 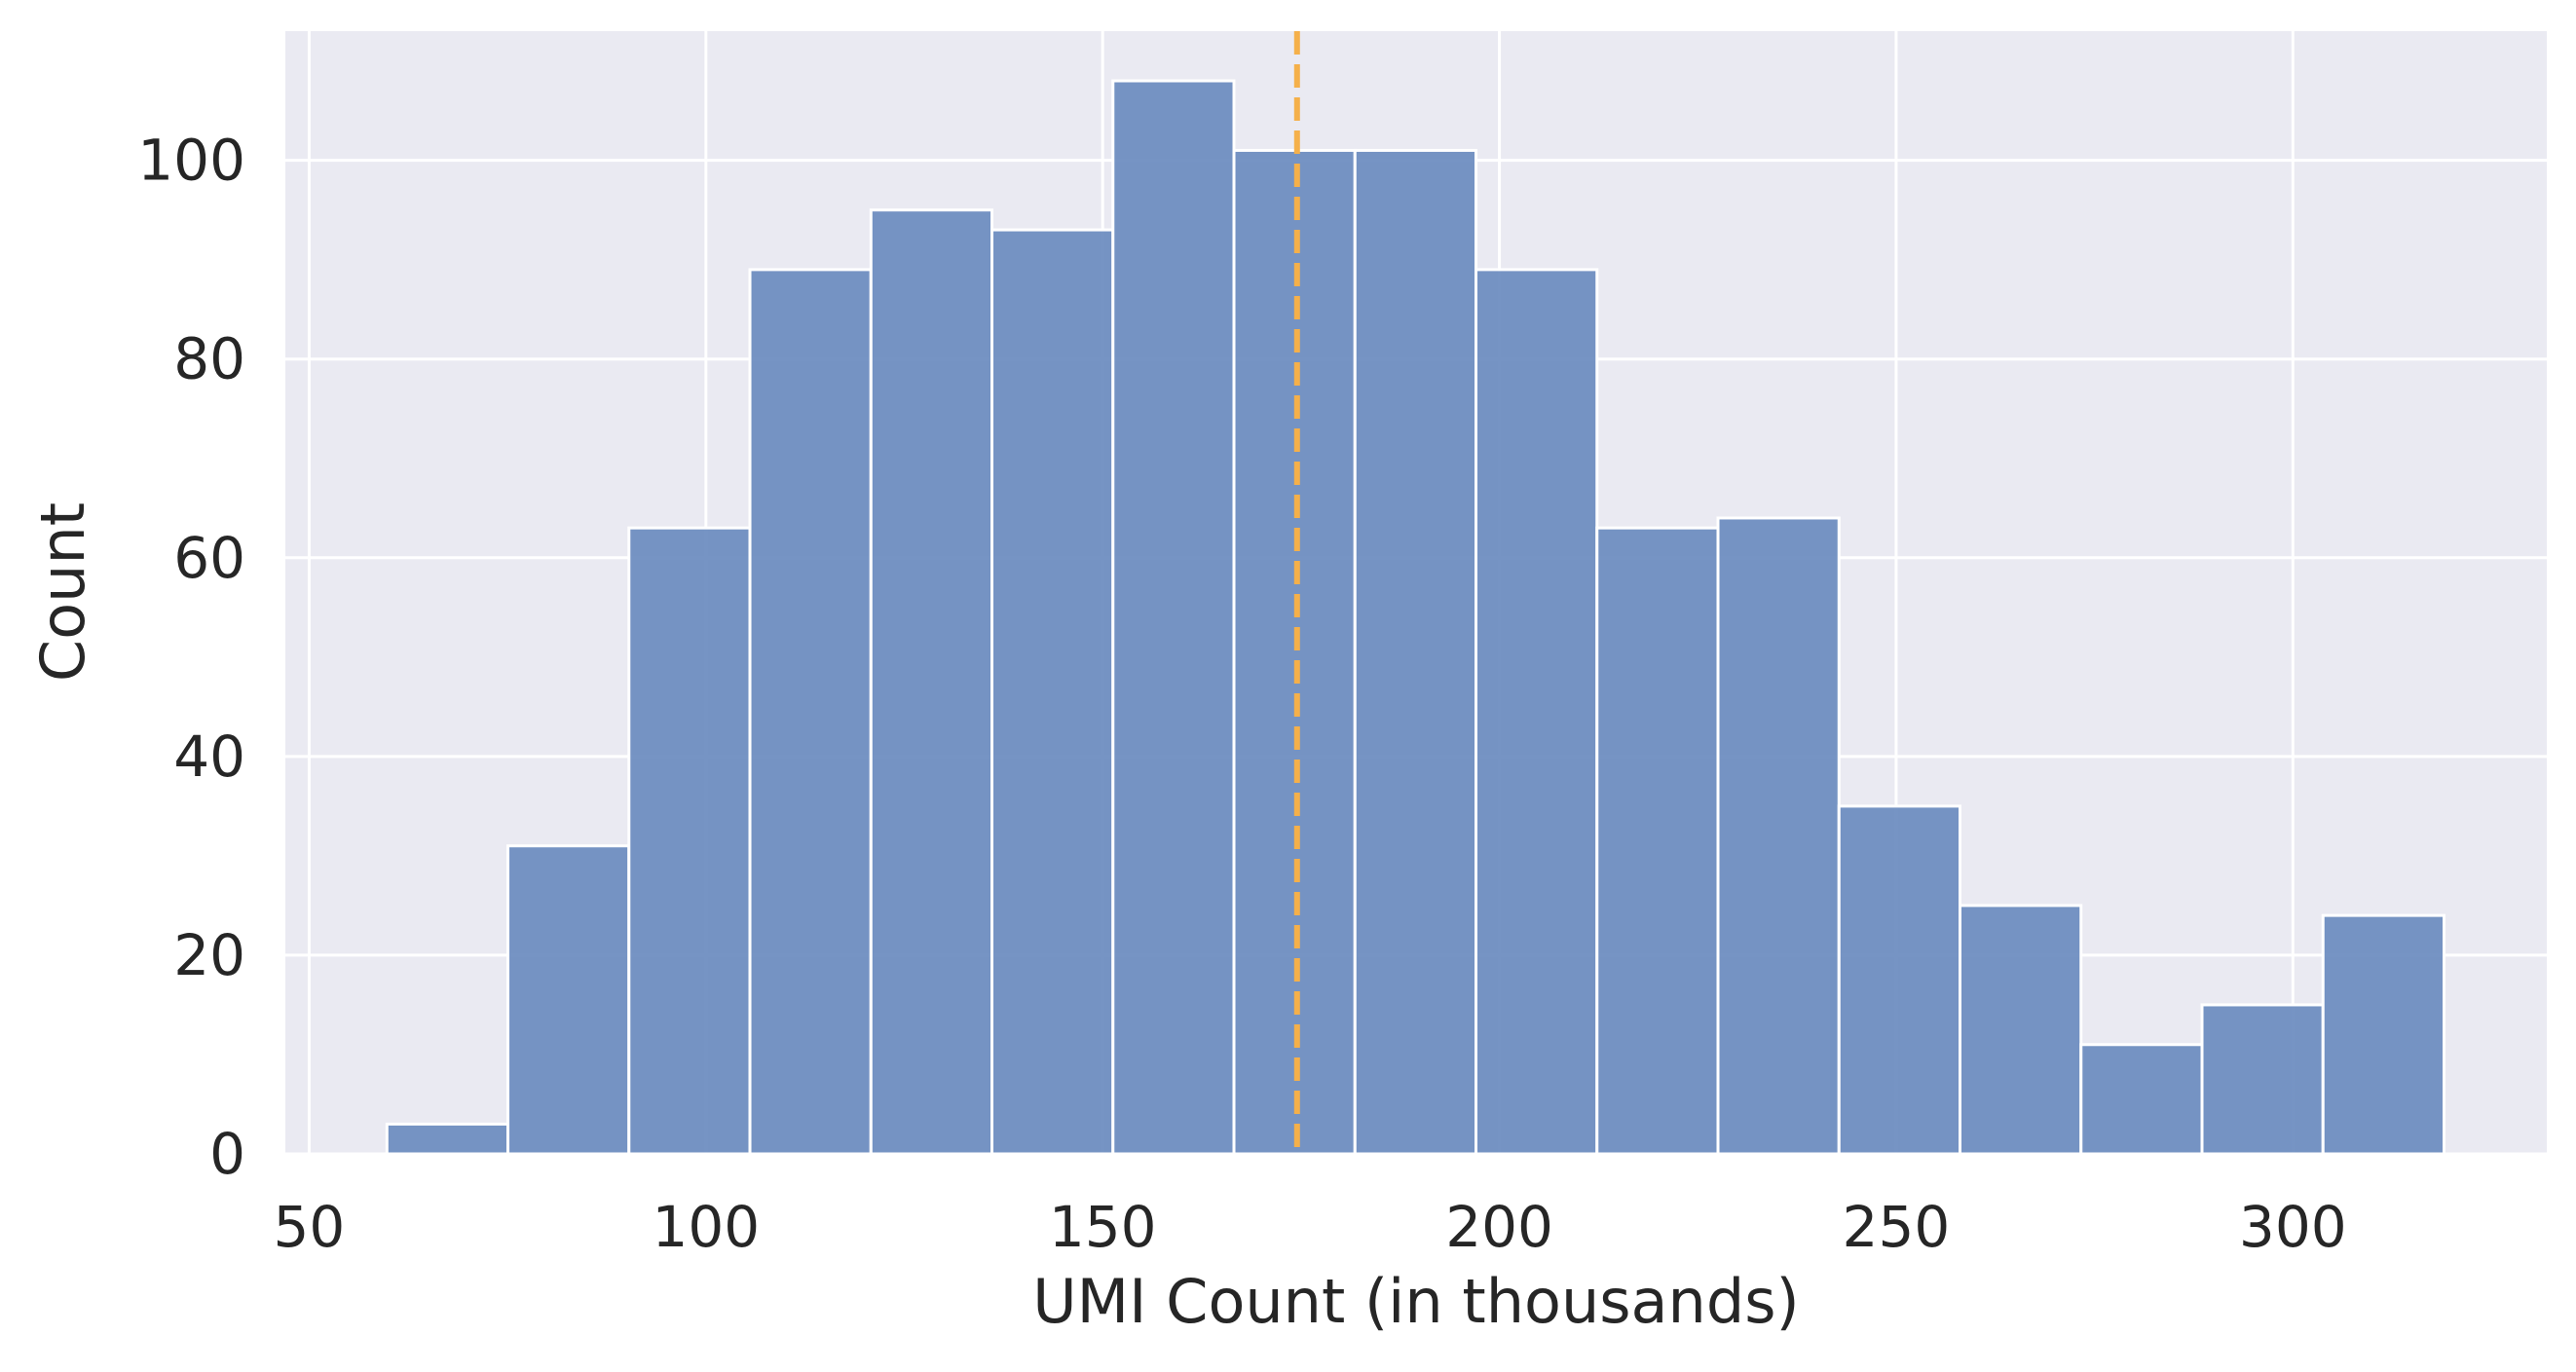 I want to click on y-tick-label: 40, so click(x=209, y=756).